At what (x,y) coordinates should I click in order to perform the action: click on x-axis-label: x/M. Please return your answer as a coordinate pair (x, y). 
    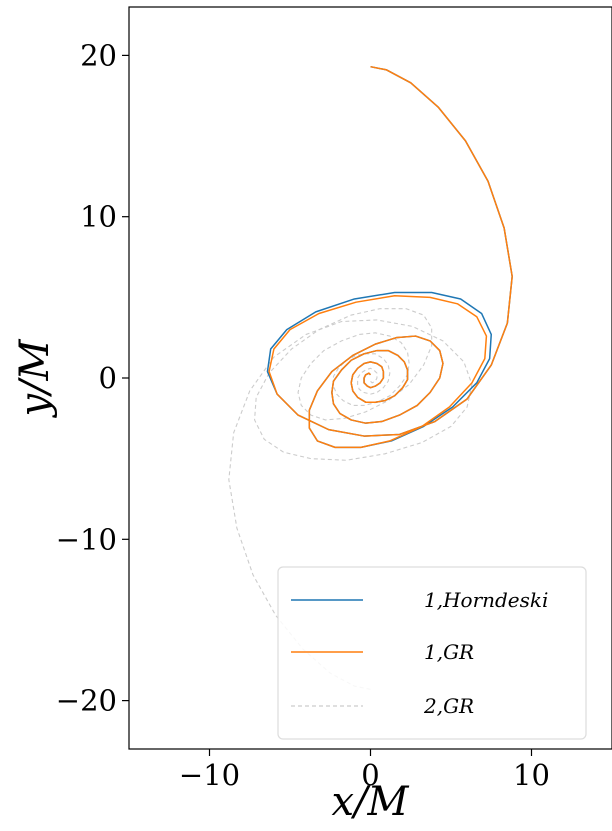
    Looking at the image, I should click on (371, 802).